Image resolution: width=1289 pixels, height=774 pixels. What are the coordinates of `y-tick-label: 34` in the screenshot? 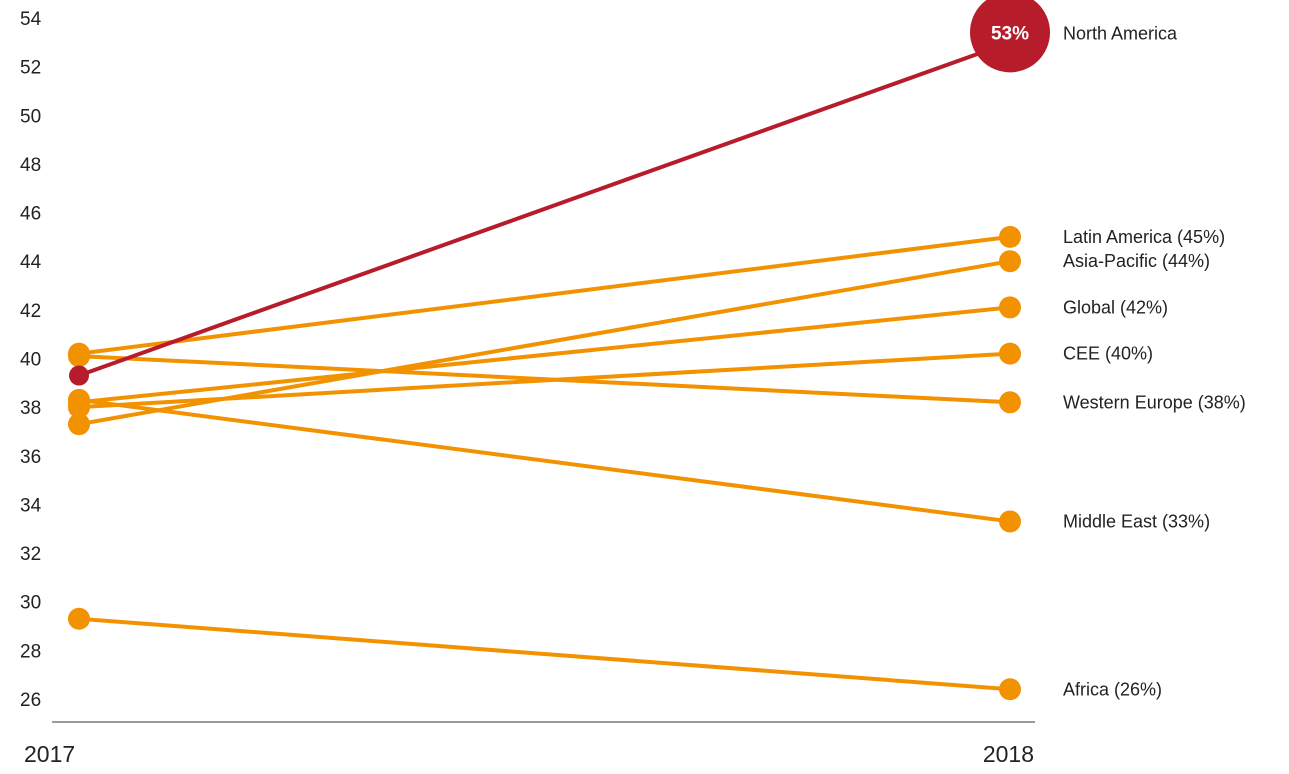 It's located at (31, 505).